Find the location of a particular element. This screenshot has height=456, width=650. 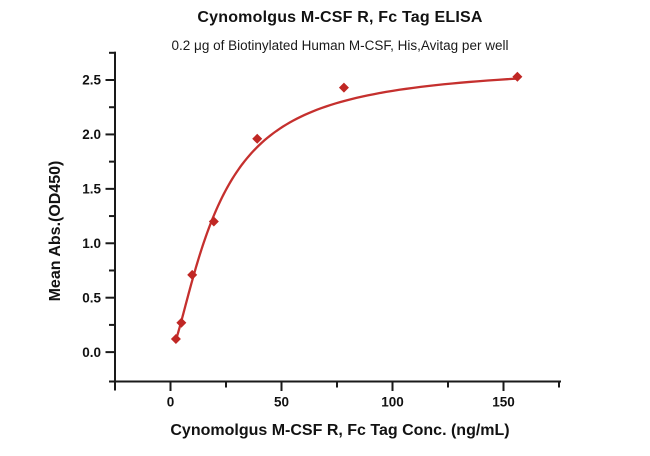

y-tick-label: 0.5 is located at coordinates (91, 297).